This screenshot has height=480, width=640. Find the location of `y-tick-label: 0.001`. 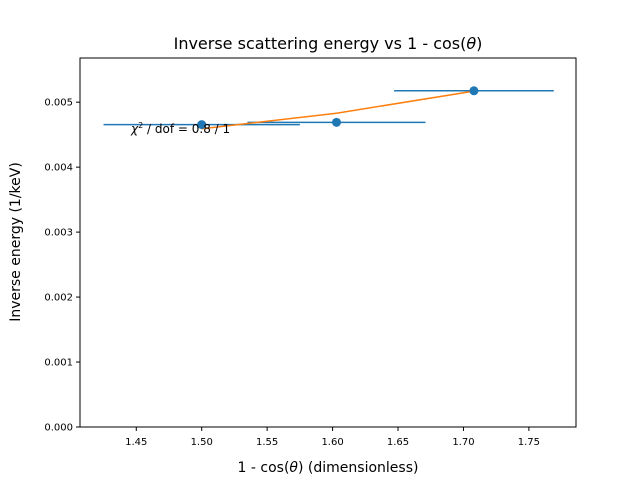

y-tick-label: 0.001 is located at coordinates (58, 363).